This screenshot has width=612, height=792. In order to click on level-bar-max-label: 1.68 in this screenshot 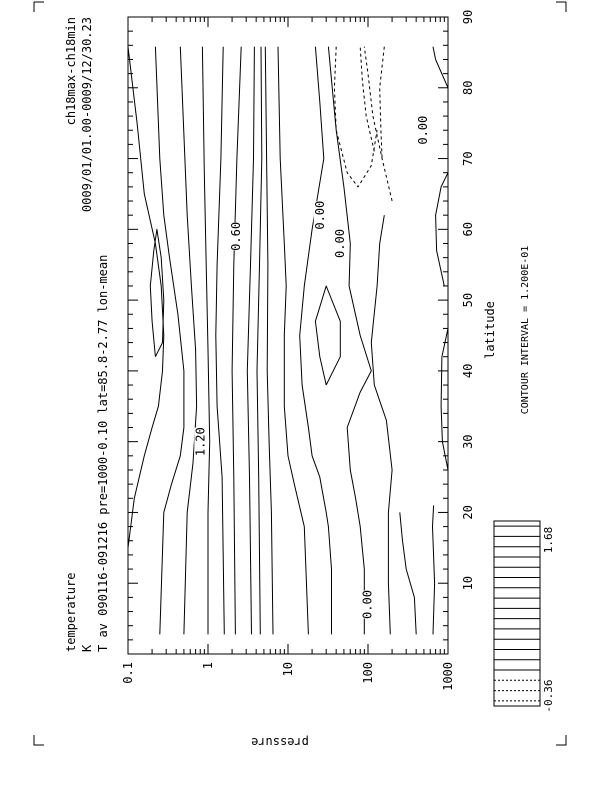, I will do `click(548, 540)`.